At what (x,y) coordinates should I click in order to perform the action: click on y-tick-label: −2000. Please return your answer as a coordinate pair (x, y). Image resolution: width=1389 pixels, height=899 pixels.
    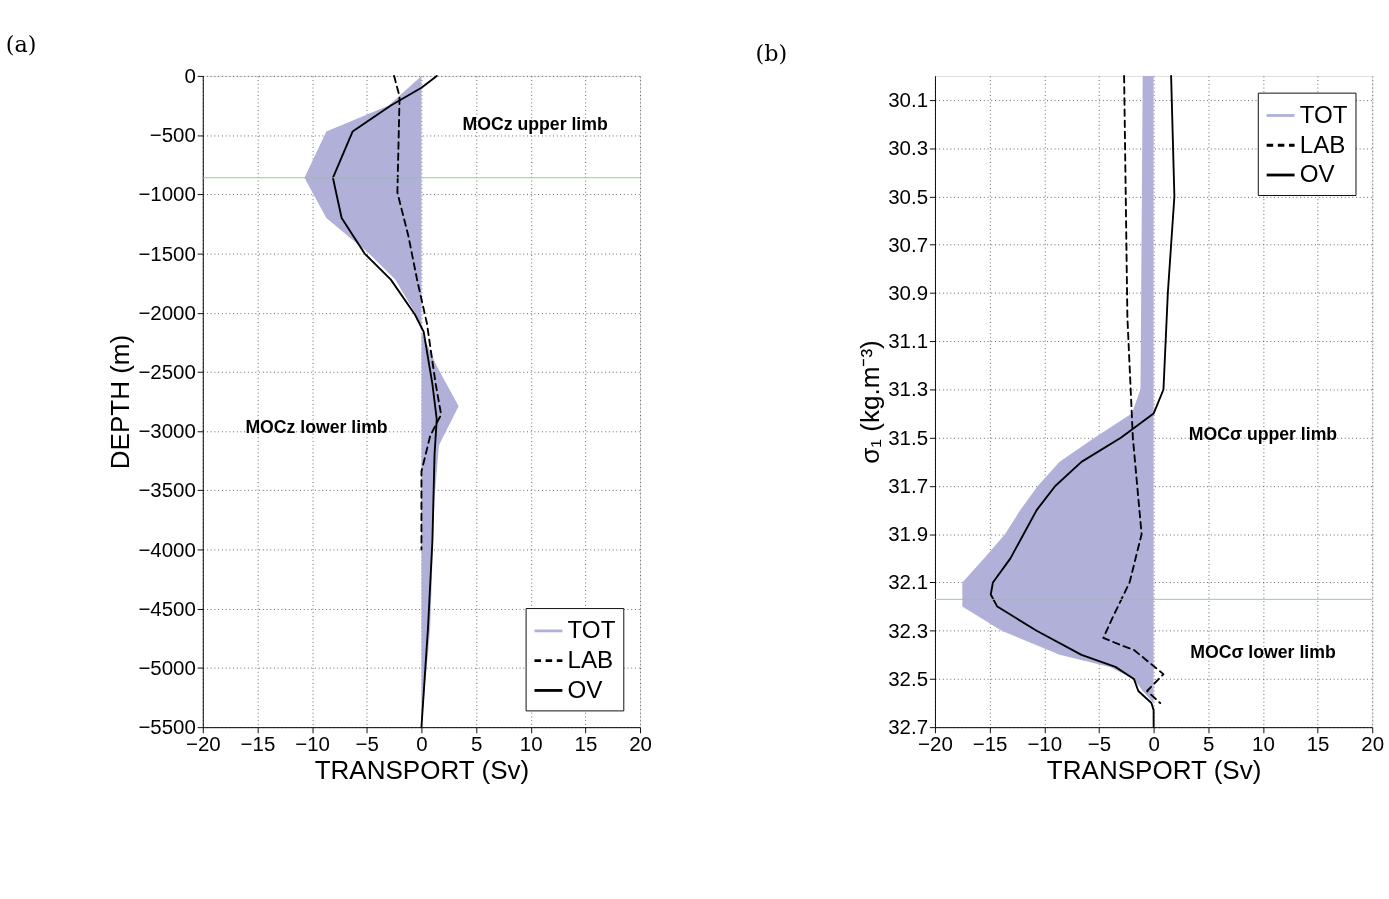
    Looking at the image, I should click on (167, 312).